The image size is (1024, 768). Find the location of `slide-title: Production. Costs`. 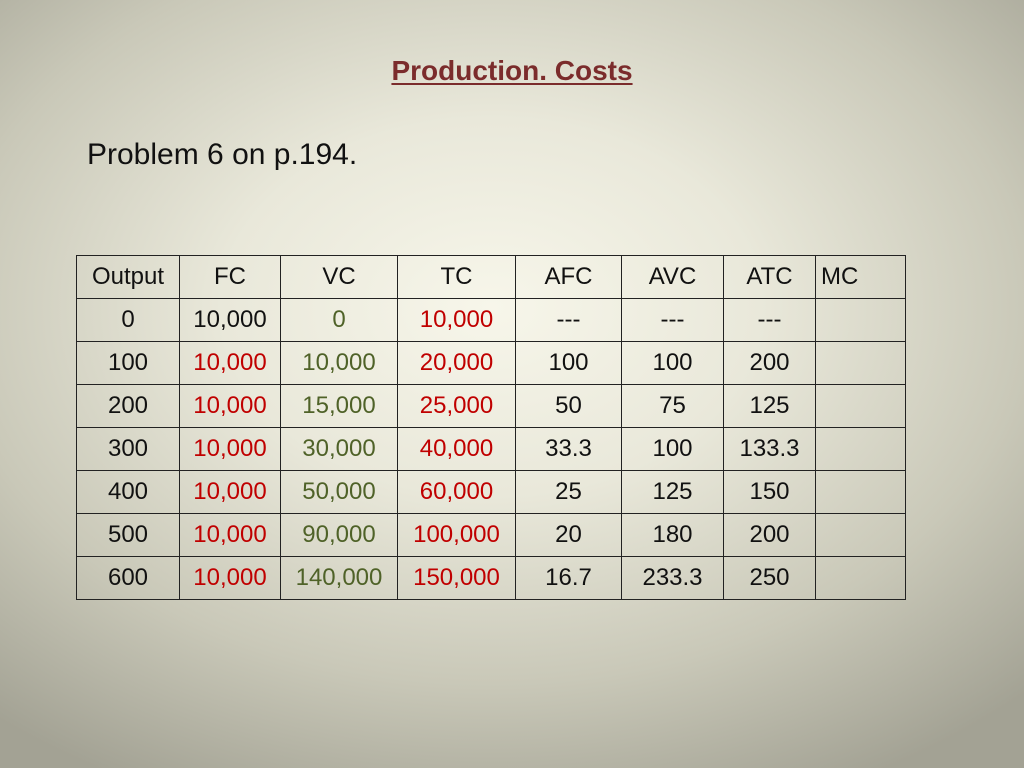

slide-title: Production. Costs is located at coordinates (512, 70).